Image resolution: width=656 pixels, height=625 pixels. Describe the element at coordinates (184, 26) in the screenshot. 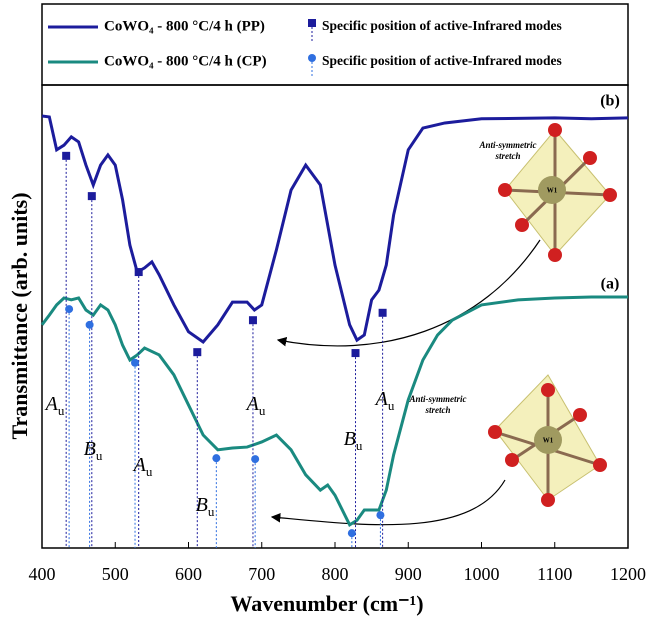

I see `legend-label: CoWO₄ - 800 °C/4 h (PP)` at that location.